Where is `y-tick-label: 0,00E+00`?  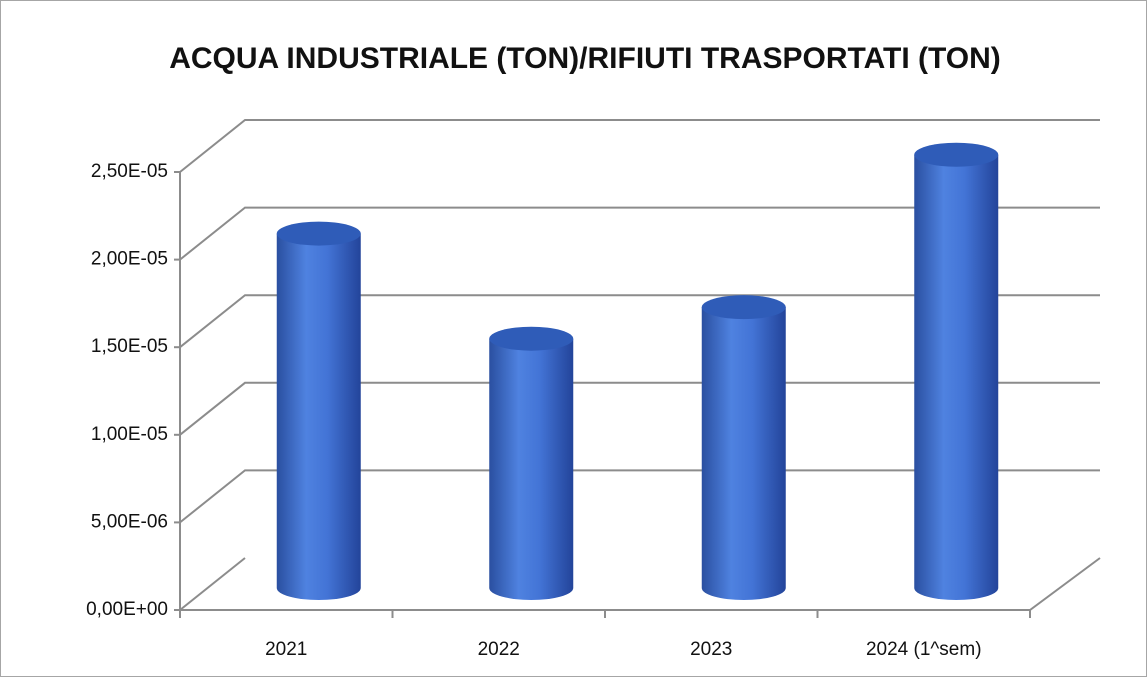
y-tick-label: 0,00E+00 is located at coordinates (127, 609).